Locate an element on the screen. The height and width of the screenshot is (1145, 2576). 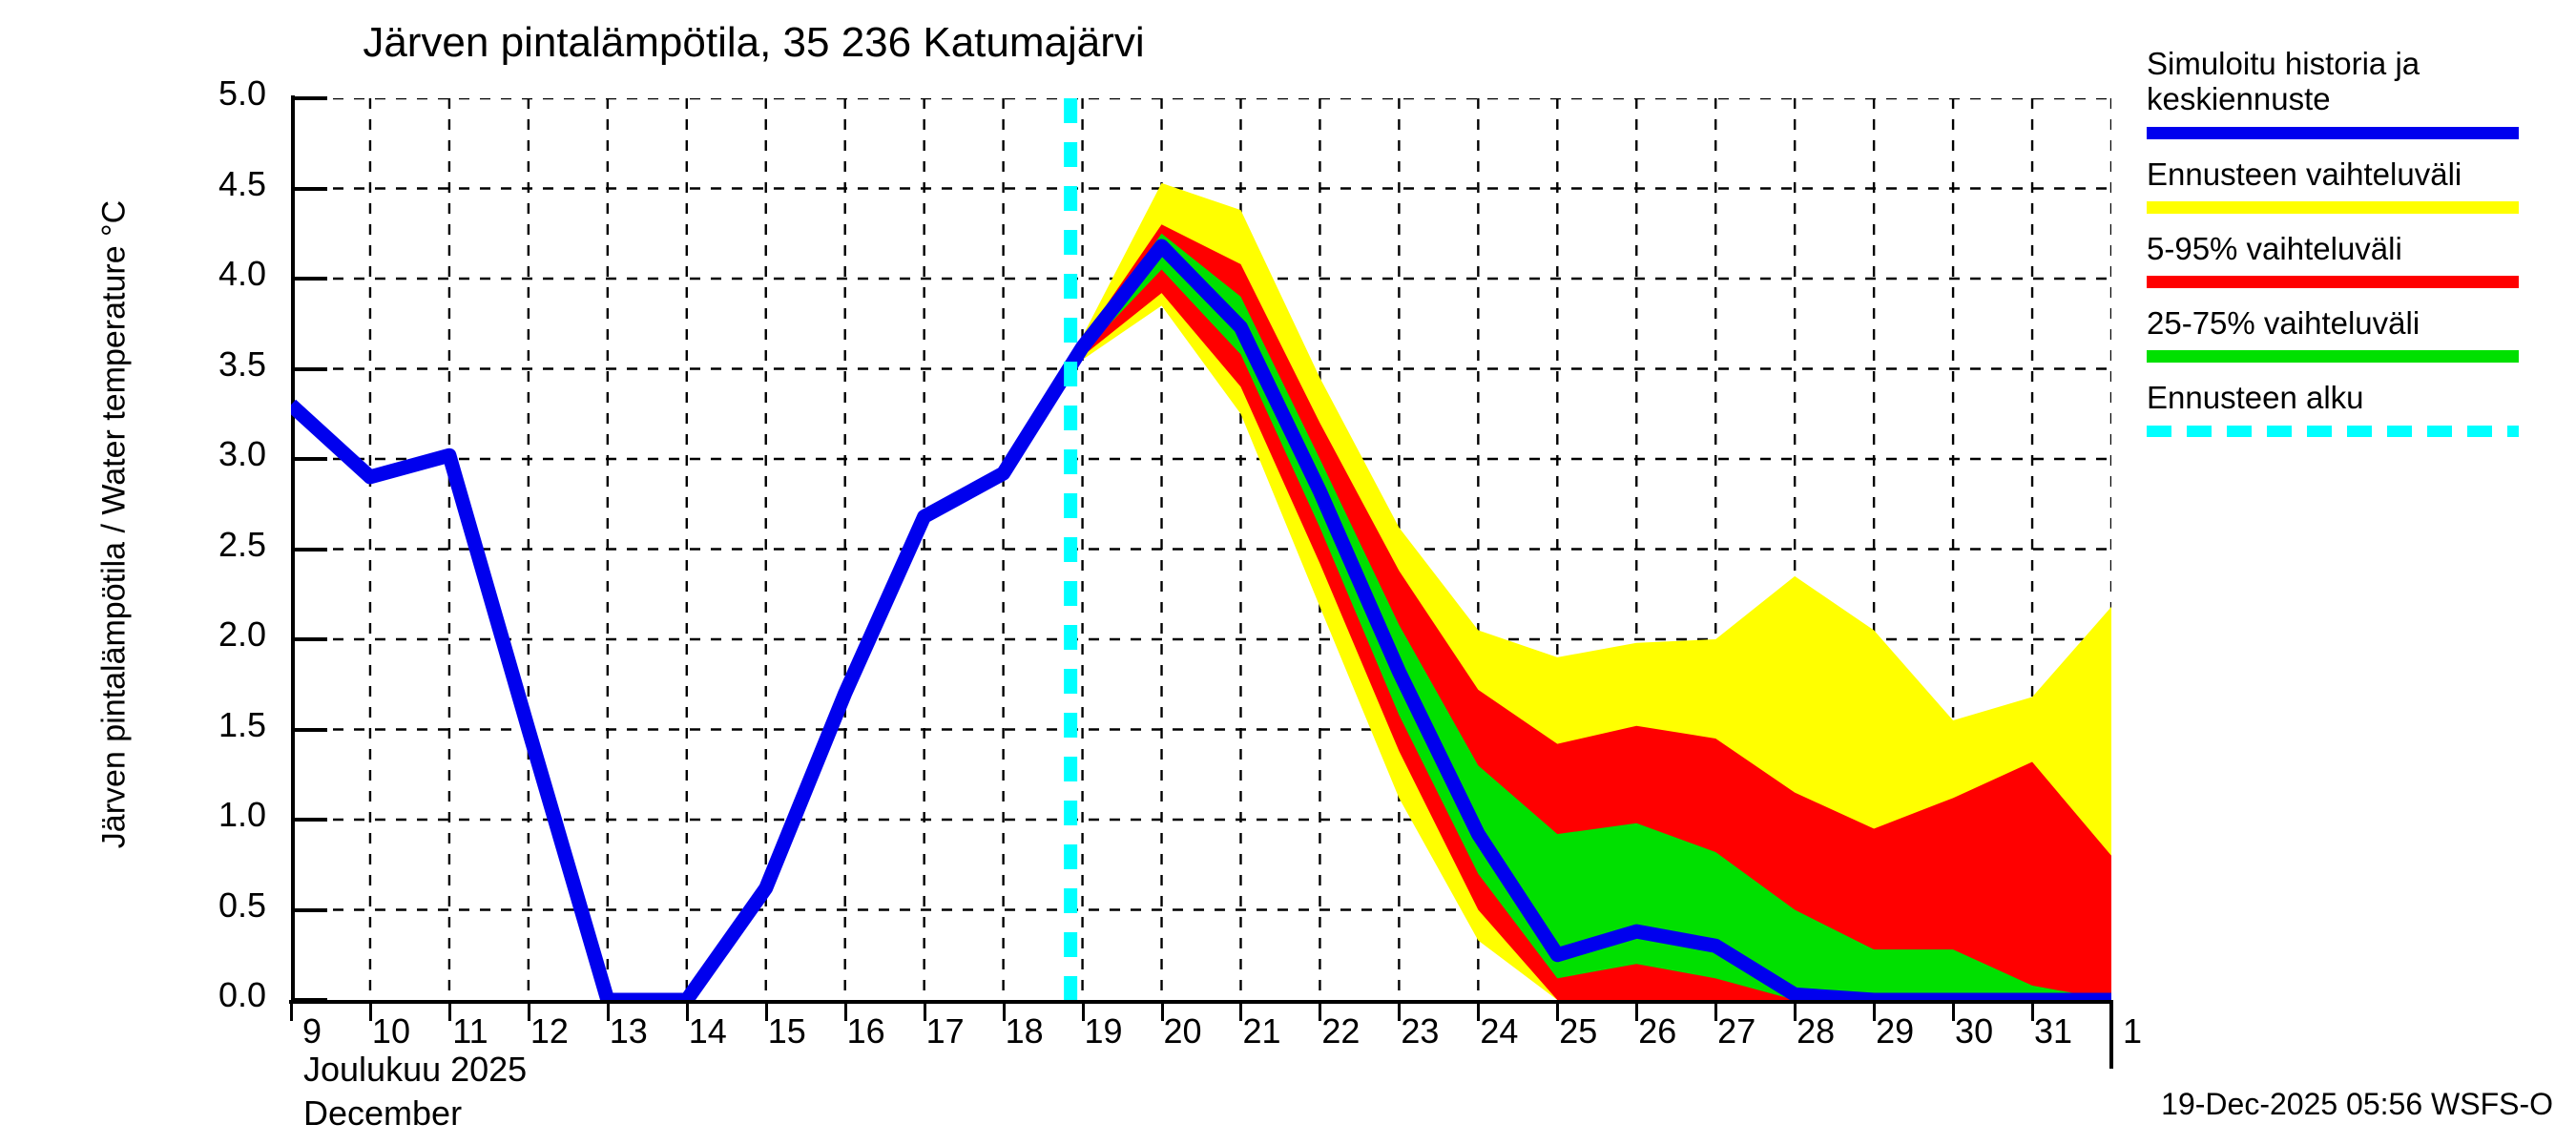
x-tick-label: 1 is located at coordinates (2132, 1031).